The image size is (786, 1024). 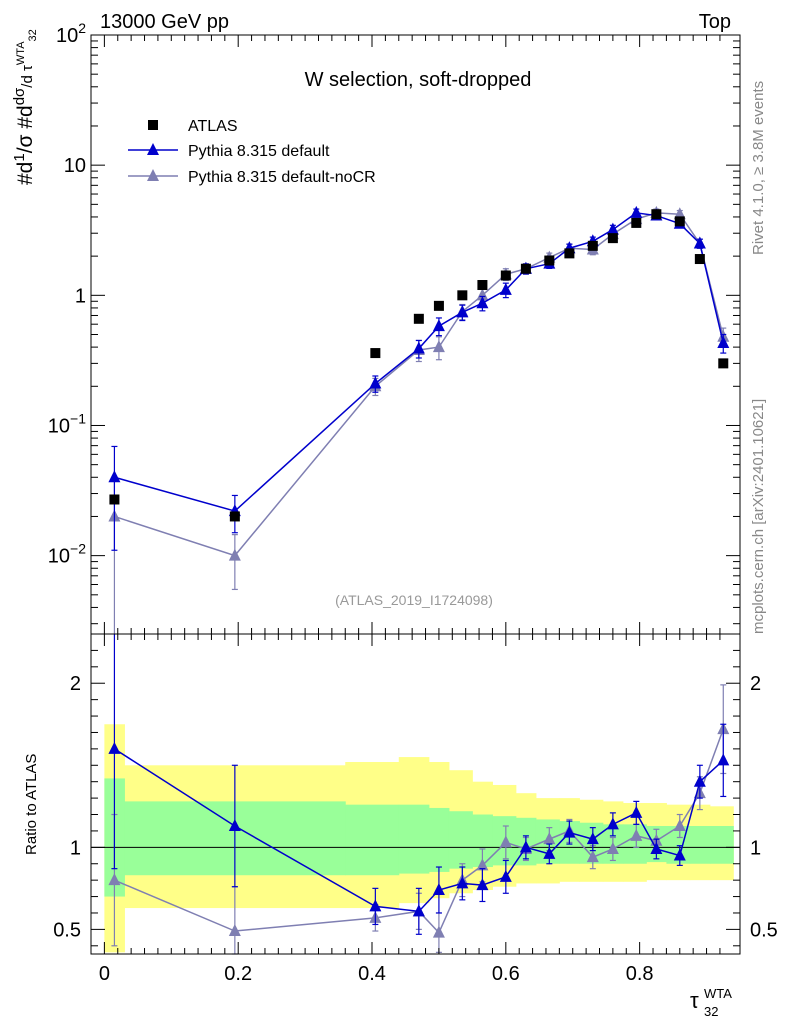 I want to click on main-y-tick-label: 10⁻¹, so click(x=67, y=423).